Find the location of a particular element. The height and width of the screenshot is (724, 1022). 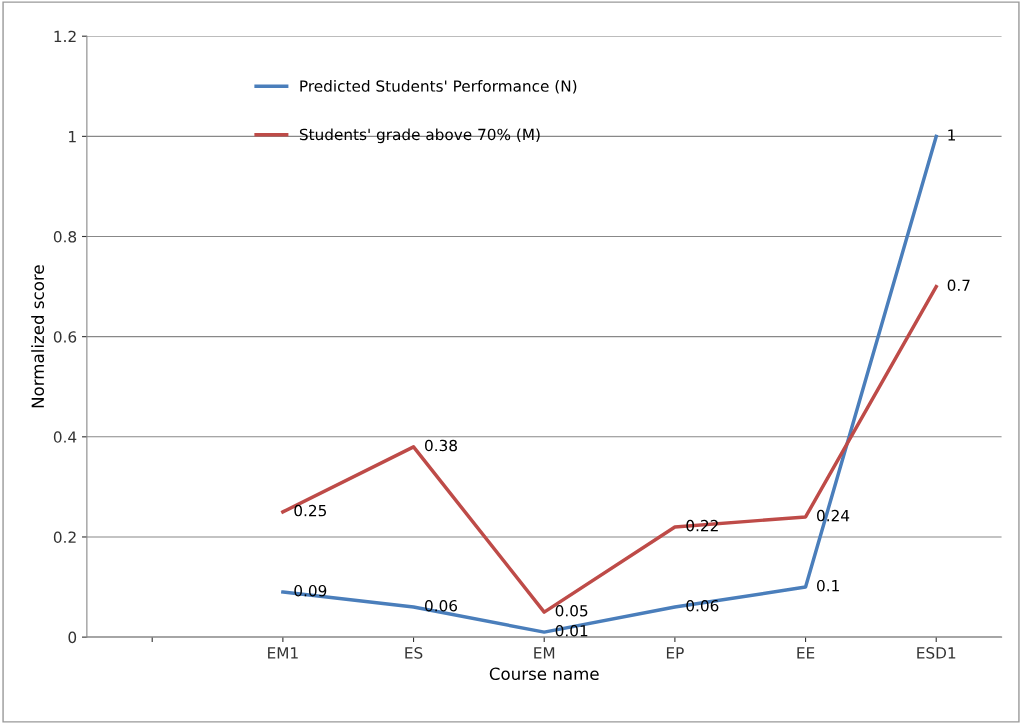

y-axis-title: Normalized score is located at coordinates (38, 336).